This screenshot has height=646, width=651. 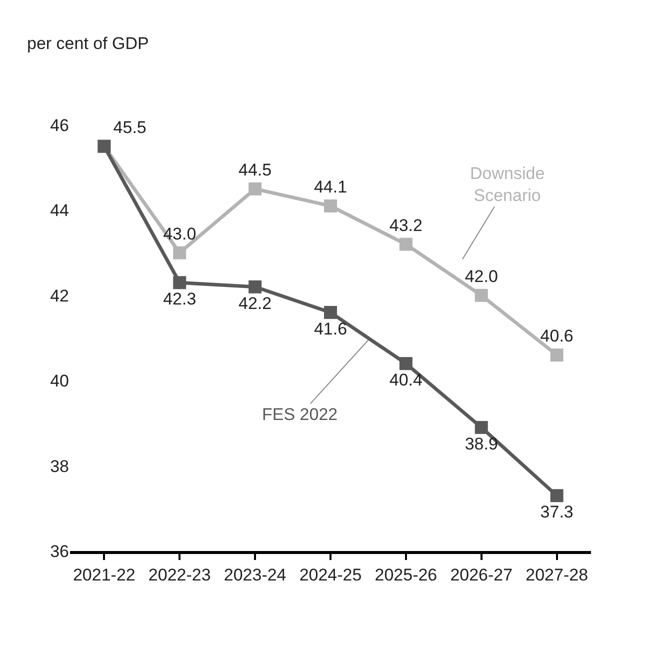 I want to click on data-label: 42.2, so click(x=255, y=303).